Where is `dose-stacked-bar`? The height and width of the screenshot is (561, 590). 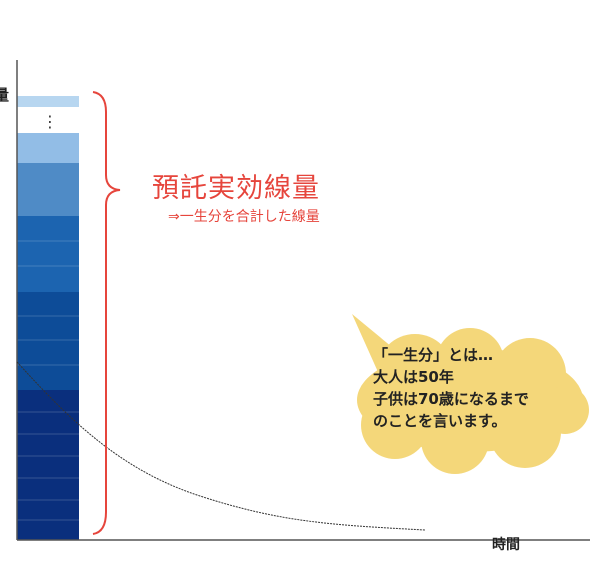
dose-stacked-bar is located at coordinates (48, 318).